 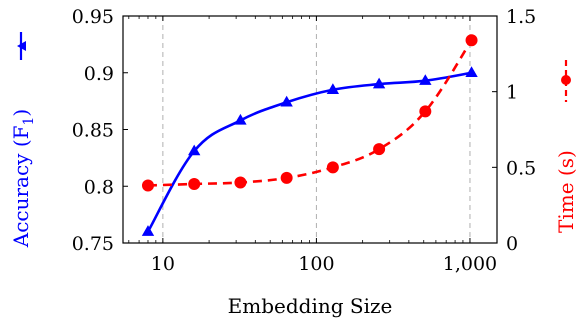 I want to click on x-tick-label: 100, so click(x=316, y=264).